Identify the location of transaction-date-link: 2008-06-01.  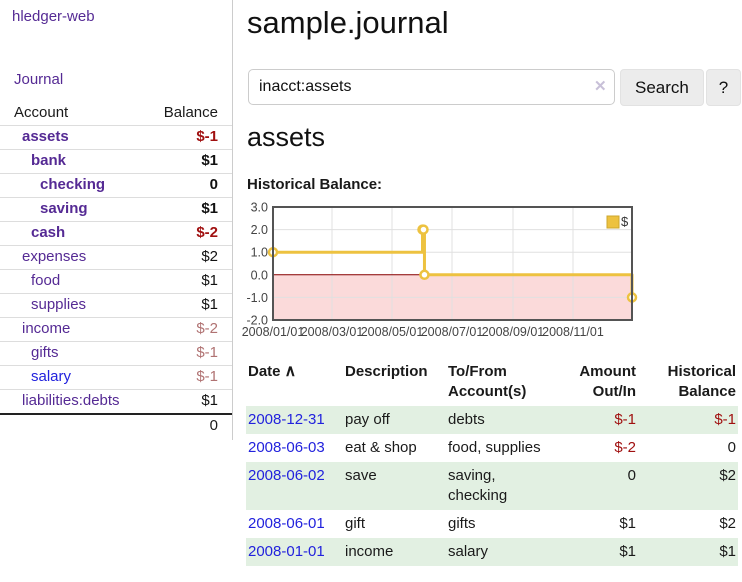
(286, 523).